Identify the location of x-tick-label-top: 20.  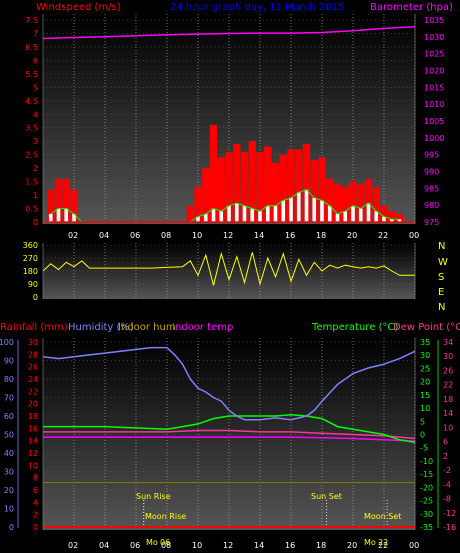
(352, 235).